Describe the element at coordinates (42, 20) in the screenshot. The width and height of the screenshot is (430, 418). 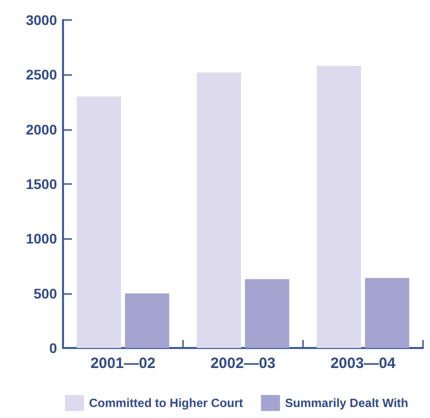
I see `y-tick-label: 3000` at that location.